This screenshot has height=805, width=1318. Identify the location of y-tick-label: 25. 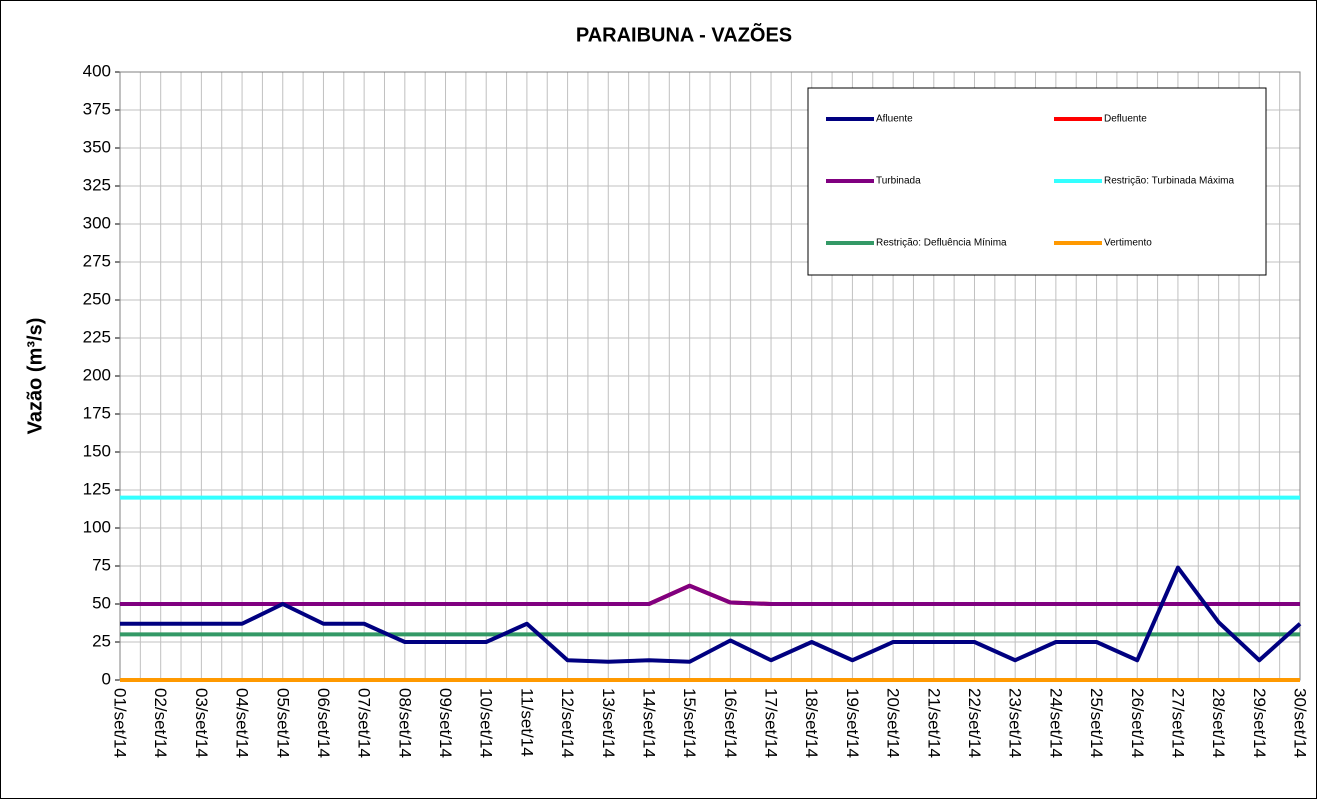
(101, 640).